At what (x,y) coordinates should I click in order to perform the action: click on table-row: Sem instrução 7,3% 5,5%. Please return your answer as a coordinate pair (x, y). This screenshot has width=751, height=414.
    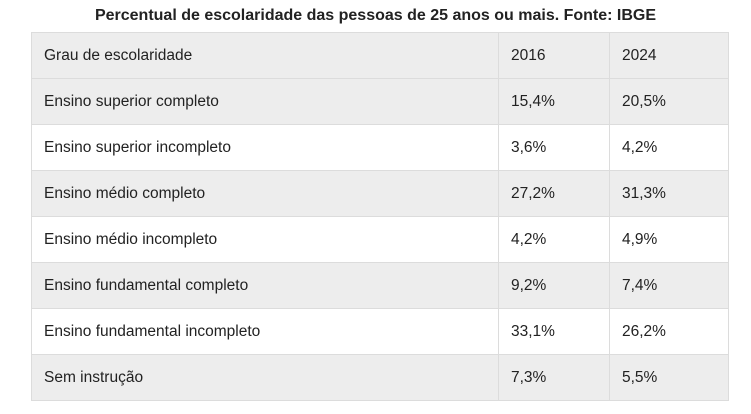
    Looking at the image, I should click on (380, 377).